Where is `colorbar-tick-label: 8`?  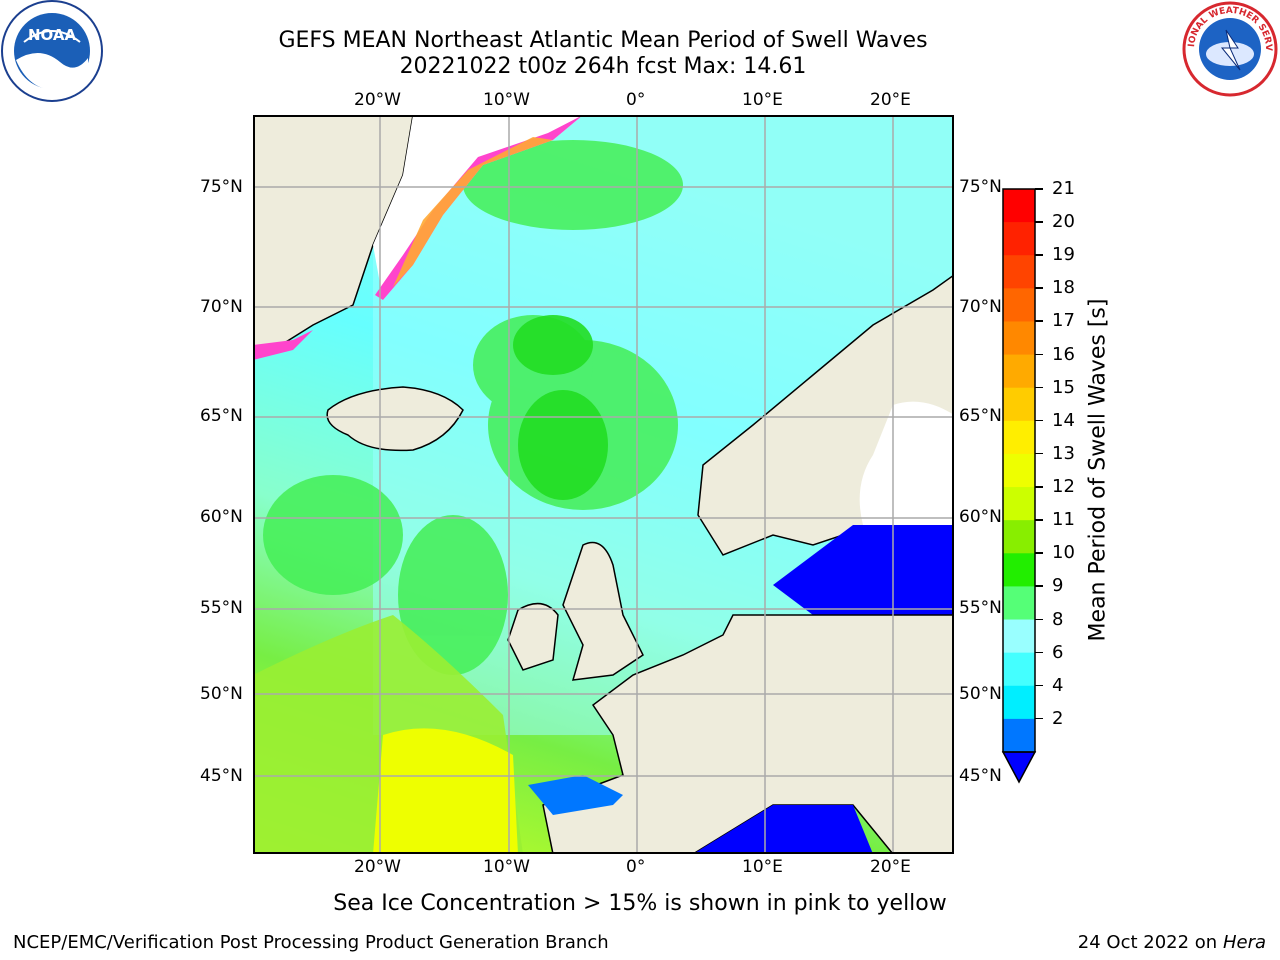 colorbar-tick-label: 8 is located at coordinates (1058, 619).